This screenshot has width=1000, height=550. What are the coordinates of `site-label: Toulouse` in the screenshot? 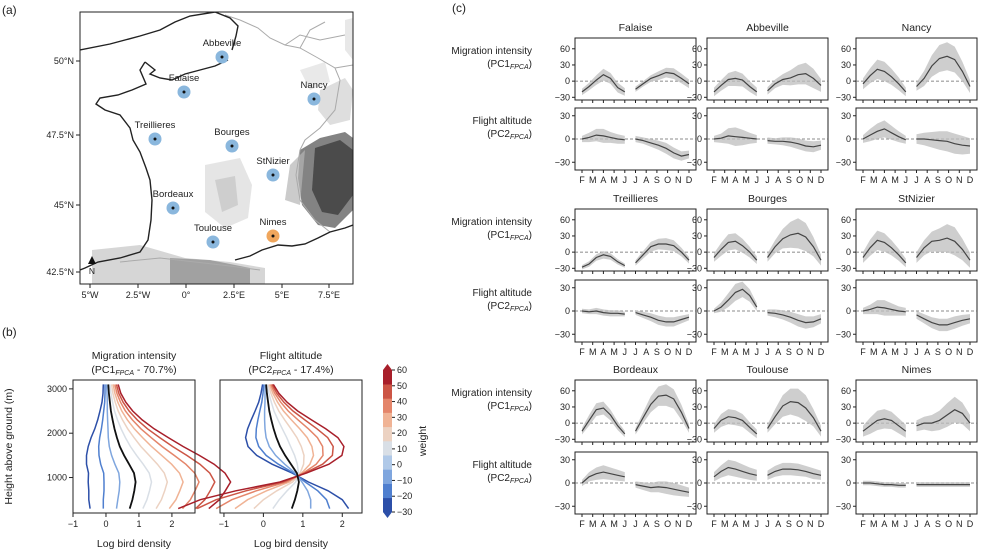 It's located at (213, 228).